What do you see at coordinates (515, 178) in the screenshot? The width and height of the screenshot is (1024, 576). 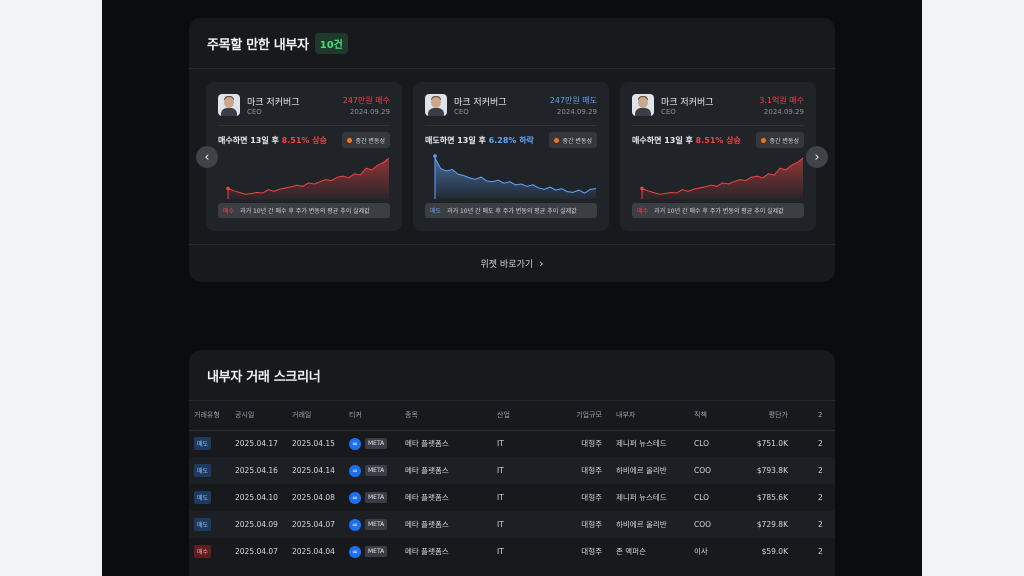 I see `trend-area` at bounding box center [515, 178].